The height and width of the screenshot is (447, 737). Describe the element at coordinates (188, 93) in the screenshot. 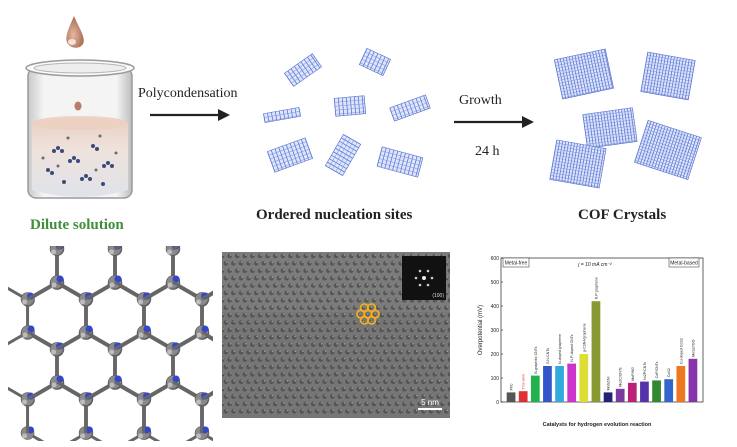

I see `polycondensation-label: Polycondensation` at that location.